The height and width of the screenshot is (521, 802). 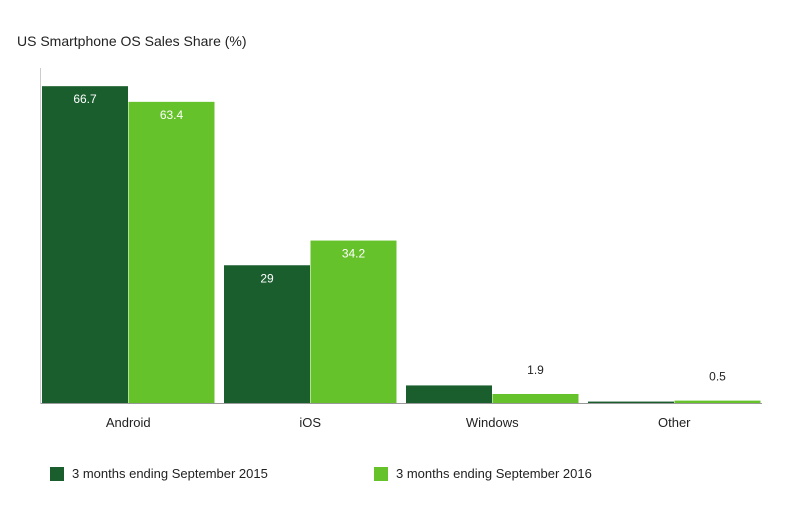 I want to click on legend-swatch-2016, so click(x=381, y=473).